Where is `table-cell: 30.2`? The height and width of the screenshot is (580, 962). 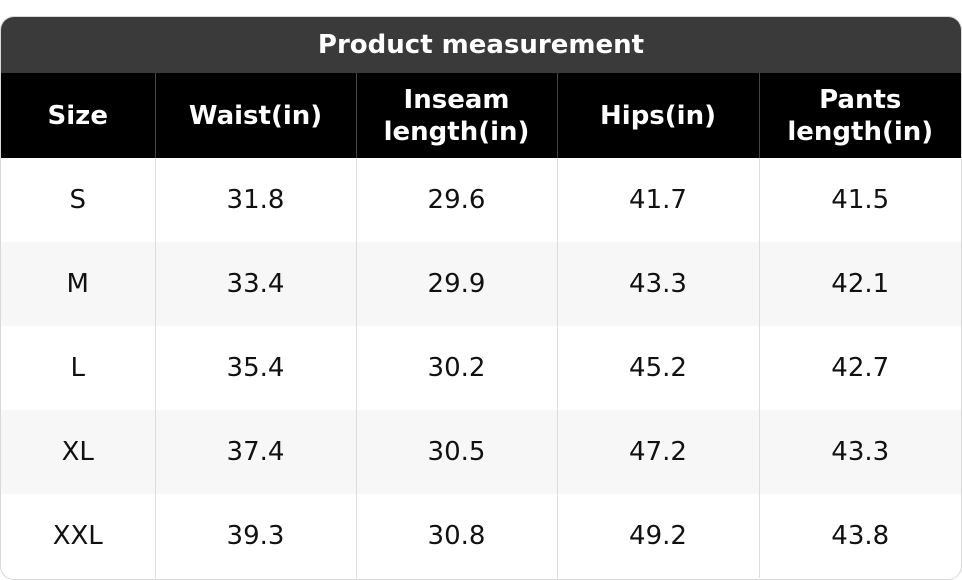
table-cell: 30.2 is located at coordinates (456, 368).